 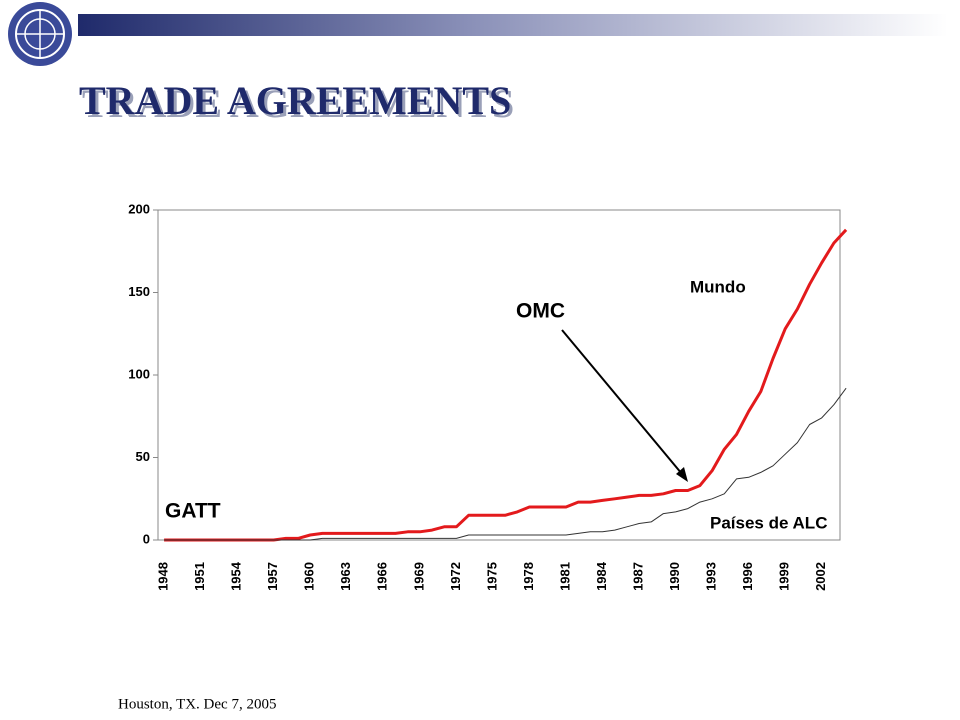 What do you see at coordinates (674, 576) in the screenshot?
I see `x-tick-label: 1990` at bounding box center [674, 576].